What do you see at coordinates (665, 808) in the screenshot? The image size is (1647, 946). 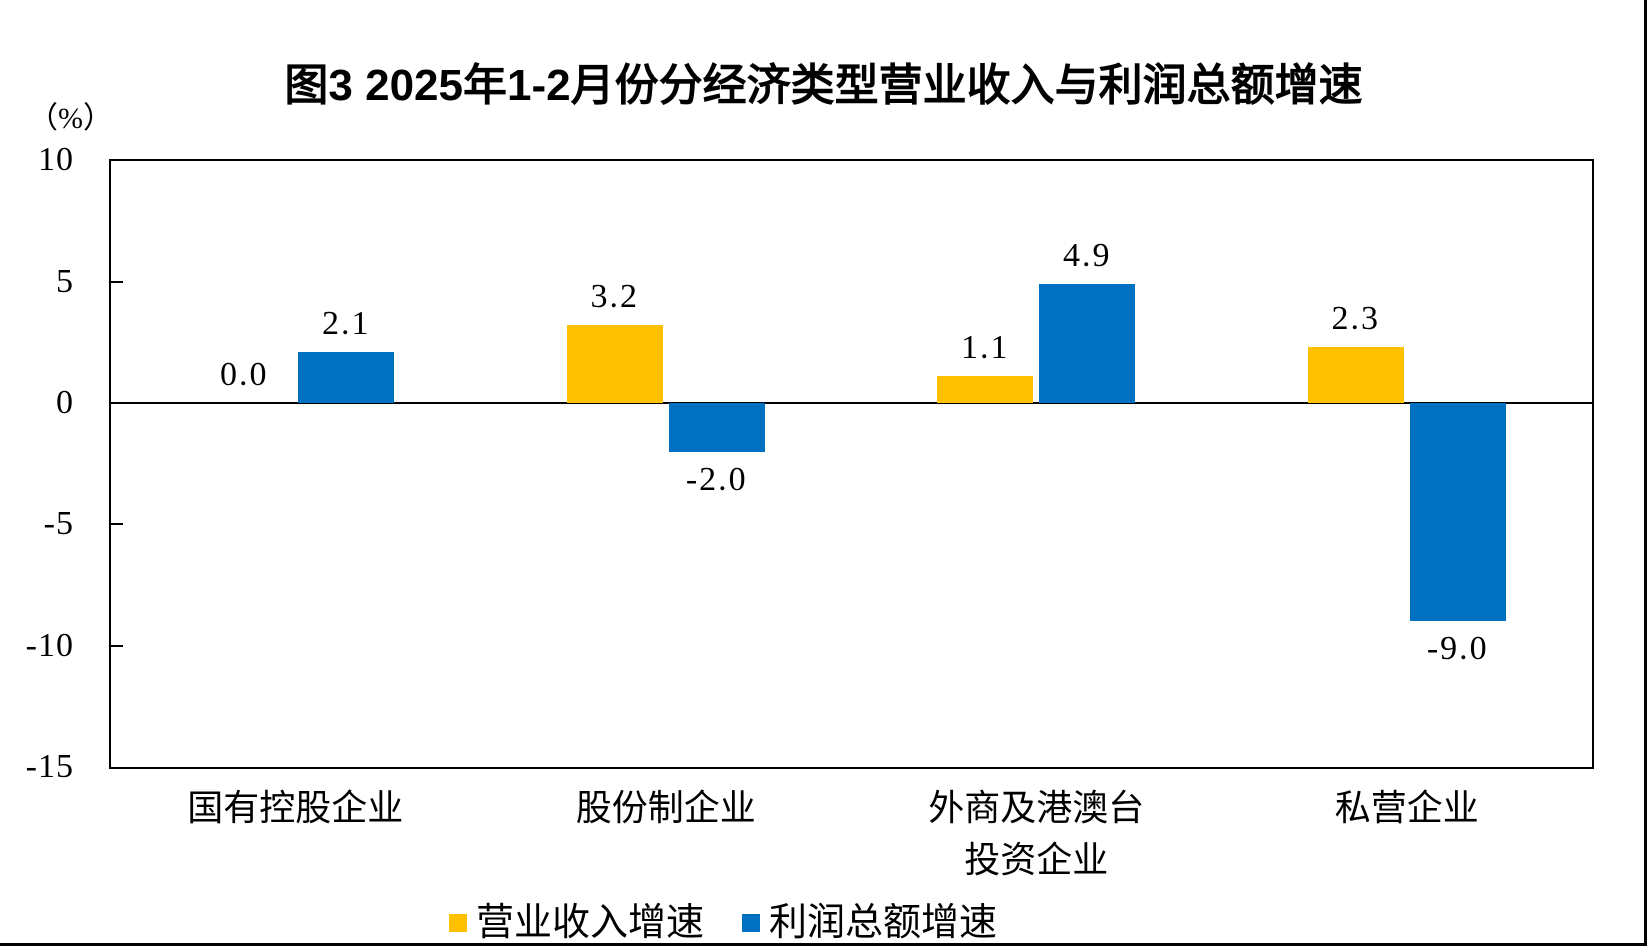 I see `category-label: 股份制企业` at bounding box center [665, 808].